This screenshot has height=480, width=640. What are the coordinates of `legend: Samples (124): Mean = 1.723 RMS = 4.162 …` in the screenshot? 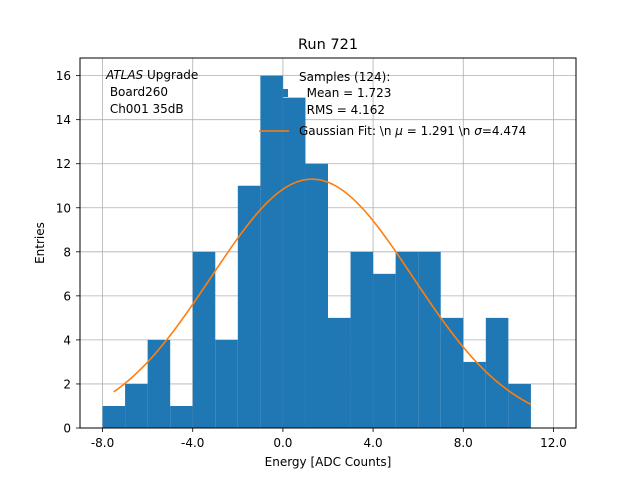 It's located at (392, 104).